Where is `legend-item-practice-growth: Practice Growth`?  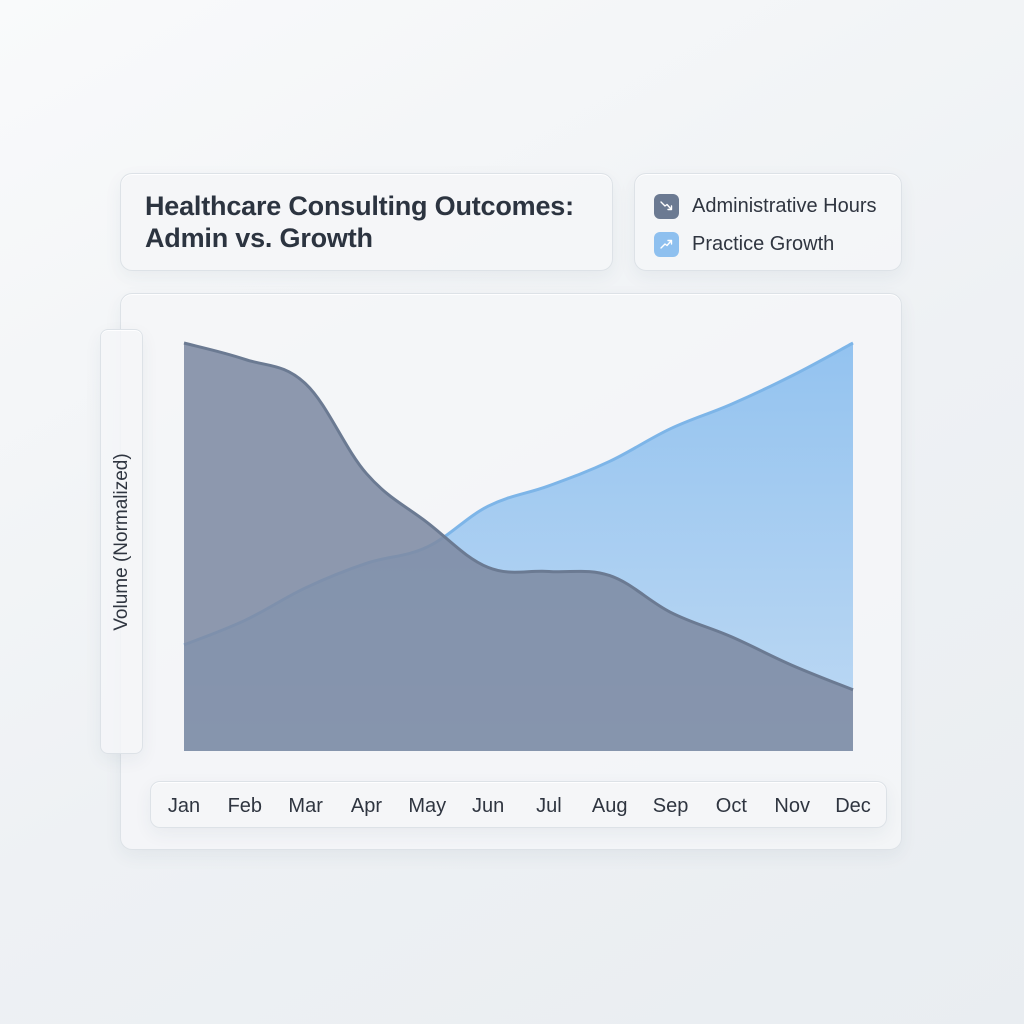
legend-item-practice-growth: Practice Growth is located at coordinates (744, 244).